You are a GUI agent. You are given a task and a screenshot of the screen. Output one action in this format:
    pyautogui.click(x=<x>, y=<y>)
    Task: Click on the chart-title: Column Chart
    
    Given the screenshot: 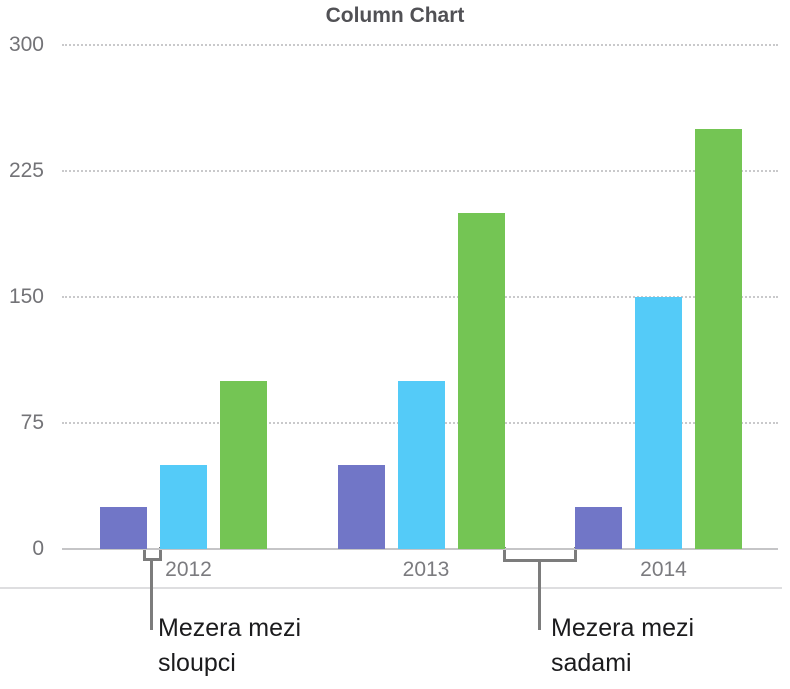 What is the action you would take?
    pyautogui.click(x=395, y=15)
    